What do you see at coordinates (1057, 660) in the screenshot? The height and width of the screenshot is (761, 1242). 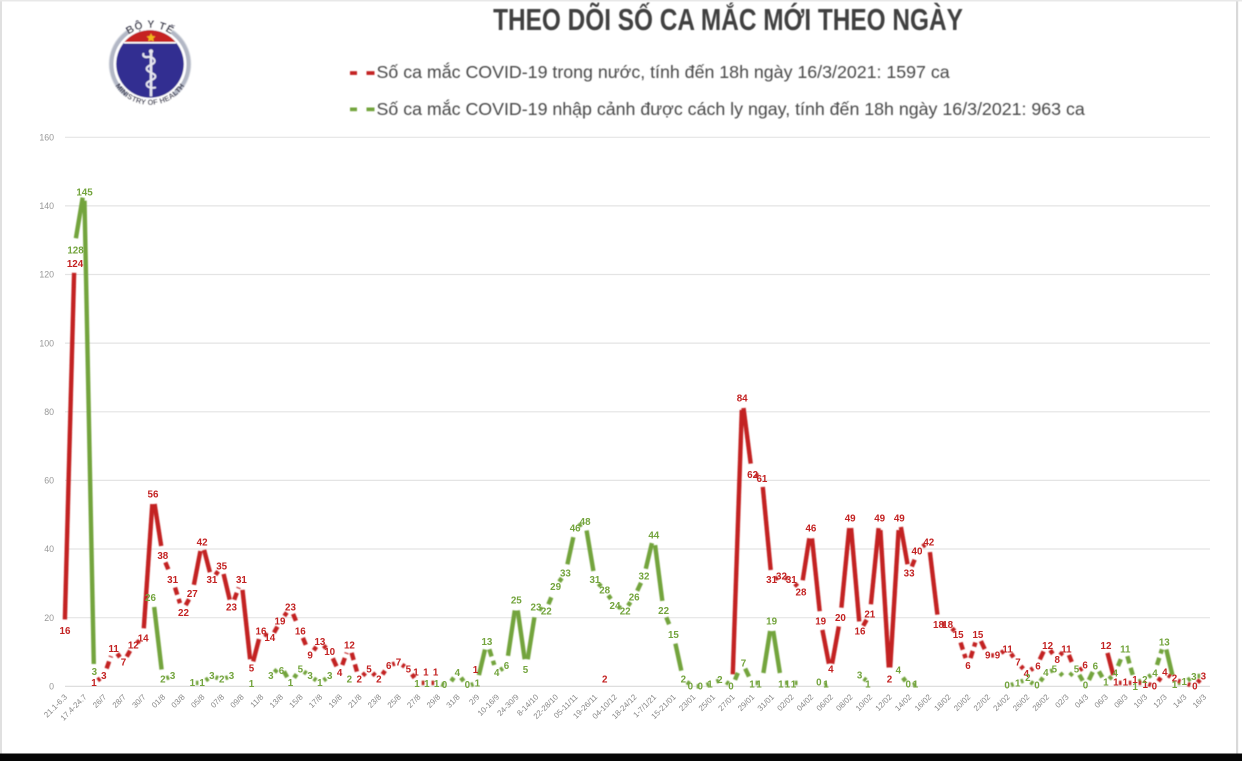 I see `svg-text: 8` at bounding box center [1057, 660].